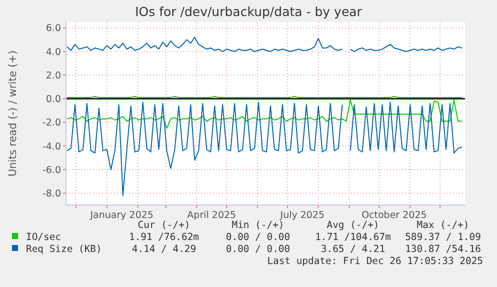 The width and height of the screenshot is (497, 287). What do you see at coordinates (53, 28) in the screenshot?
I see `y-tick-label: 6.0` at bounding box center [53, 28].